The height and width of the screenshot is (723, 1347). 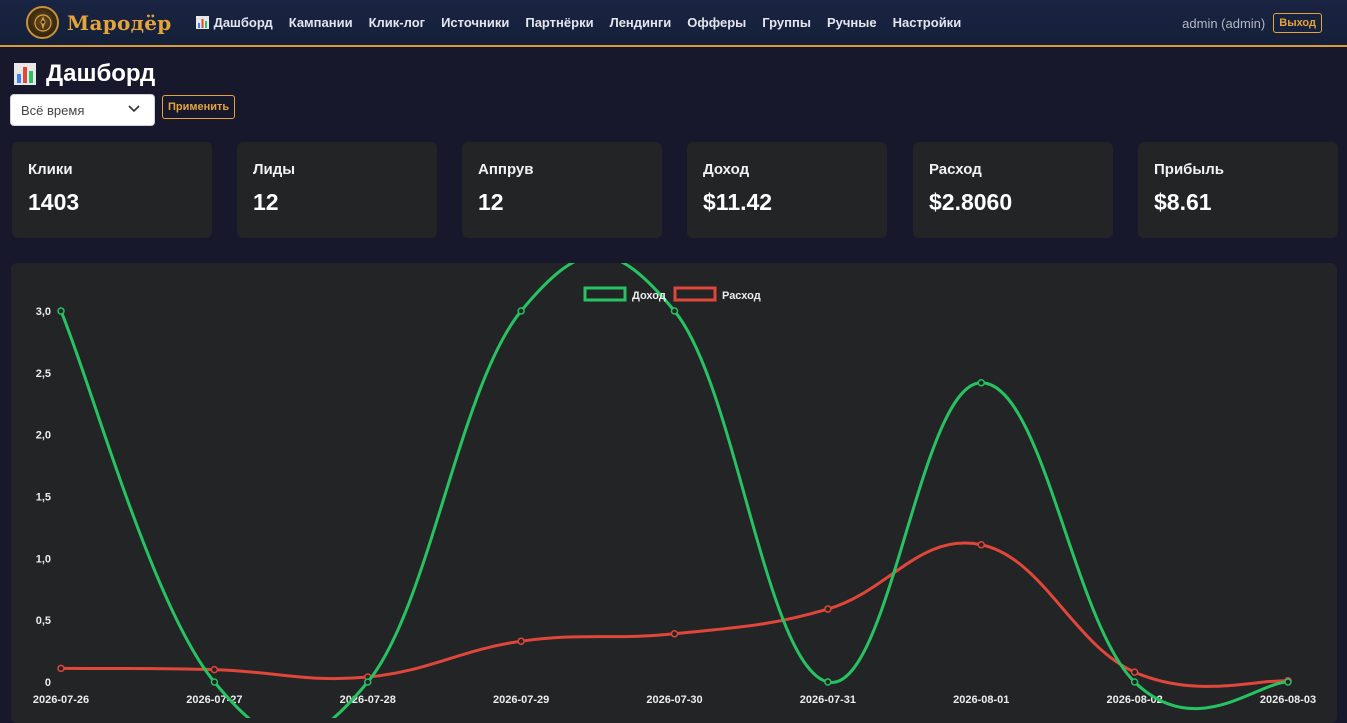 What do you see at coordinates (521, 700) in the screenshot?
I see `x-tick-label: 2026-07-29` at bounding box center [521, 700].